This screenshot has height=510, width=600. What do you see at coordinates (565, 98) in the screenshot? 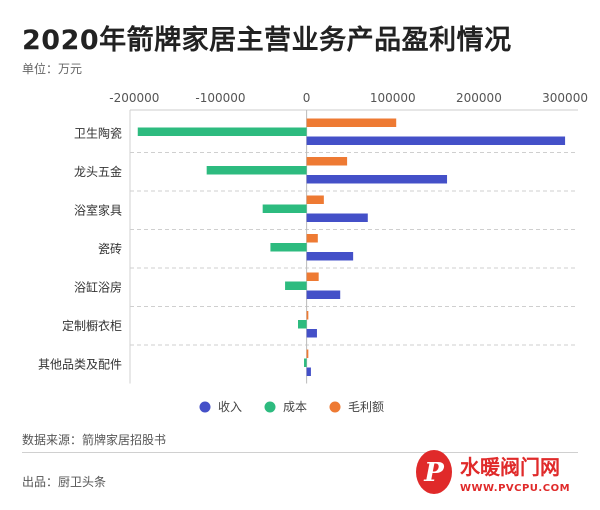
I see `x-tick-label: 300000` at bounding box center [565, 98].